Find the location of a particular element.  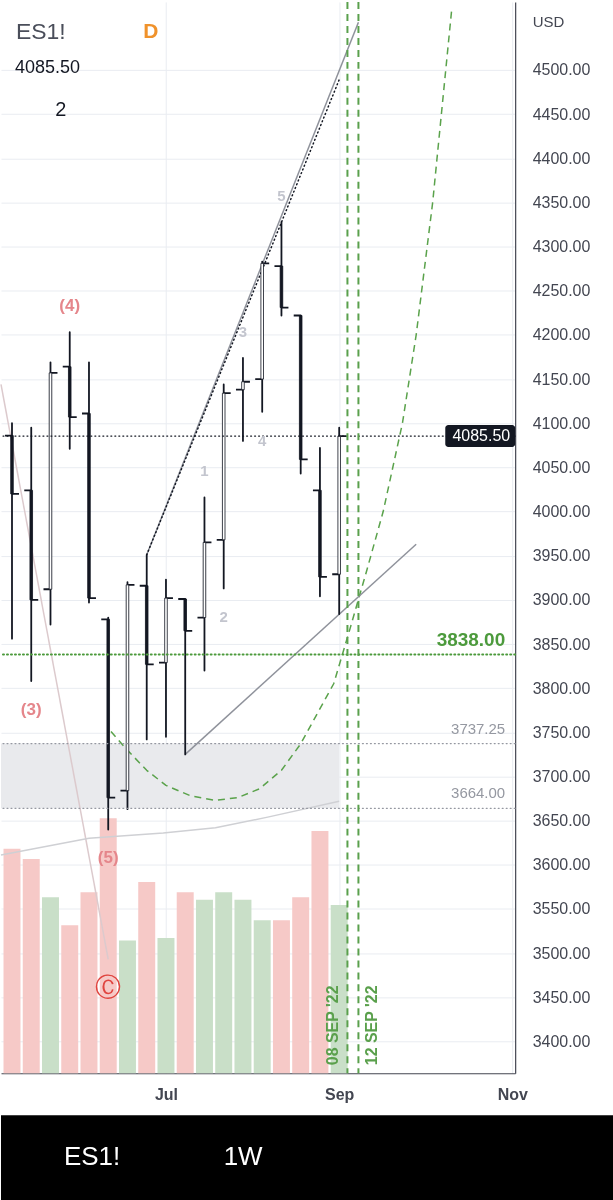

ref-line-label: 08 SEP '22 is located at coordinates (333, 1025).